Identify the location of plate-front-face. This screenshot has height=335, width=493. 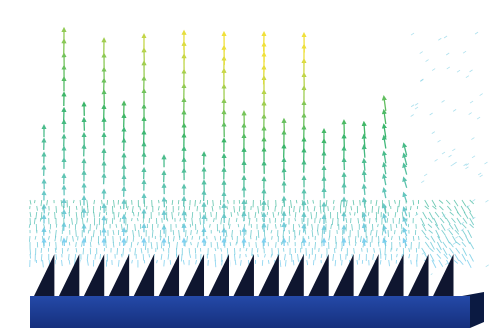
(250, 312).